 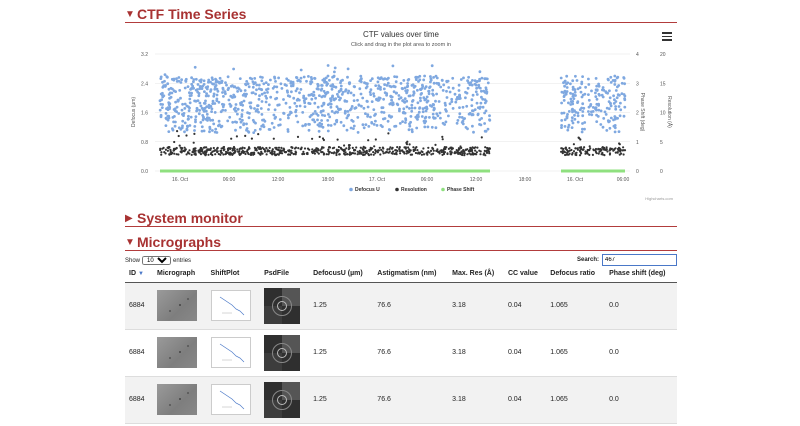 I want to click on column-header: Max. Res (Å), so click(x=476, y=274).